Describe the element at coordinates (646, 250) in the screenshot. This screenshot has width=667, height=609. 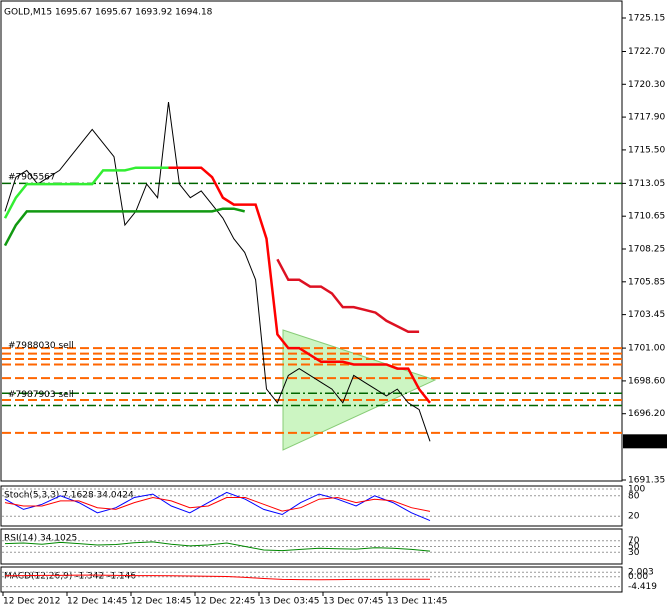
I see `y-tick-label: 1708.25` at that location.